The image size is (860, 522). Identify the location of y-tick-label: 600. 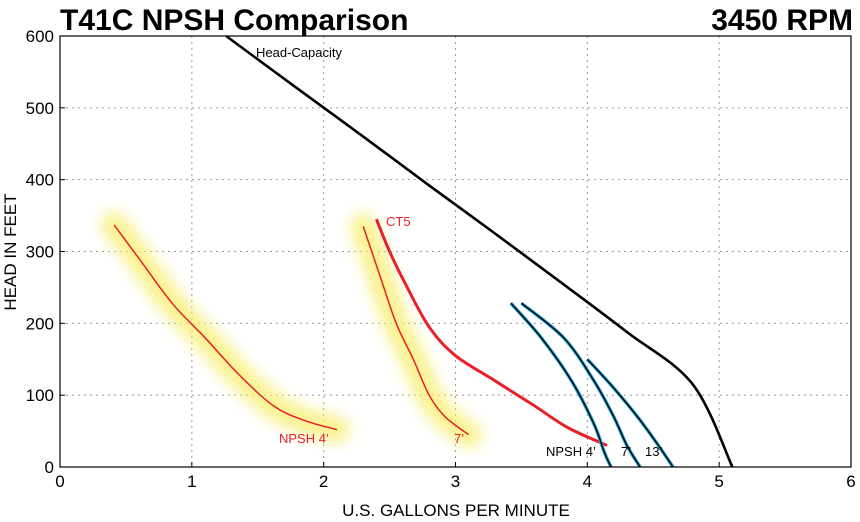
(40, 36).